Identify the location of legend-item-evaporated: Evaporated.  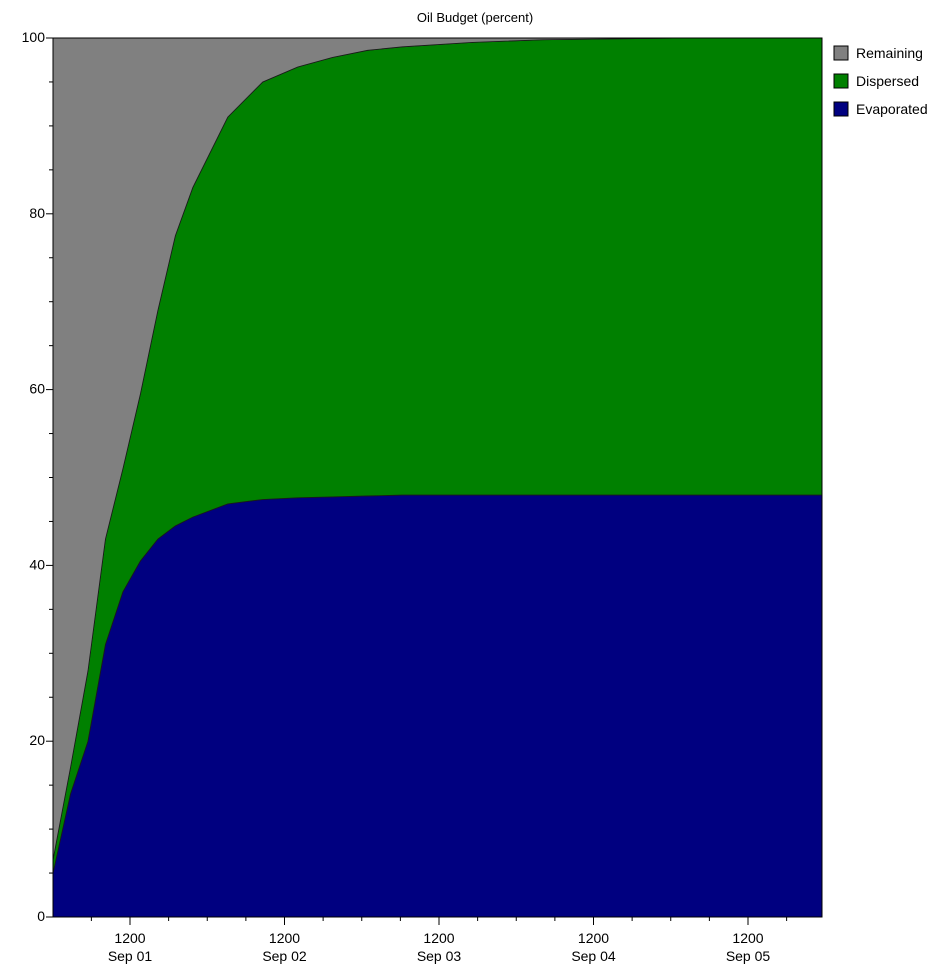
(880, 109).